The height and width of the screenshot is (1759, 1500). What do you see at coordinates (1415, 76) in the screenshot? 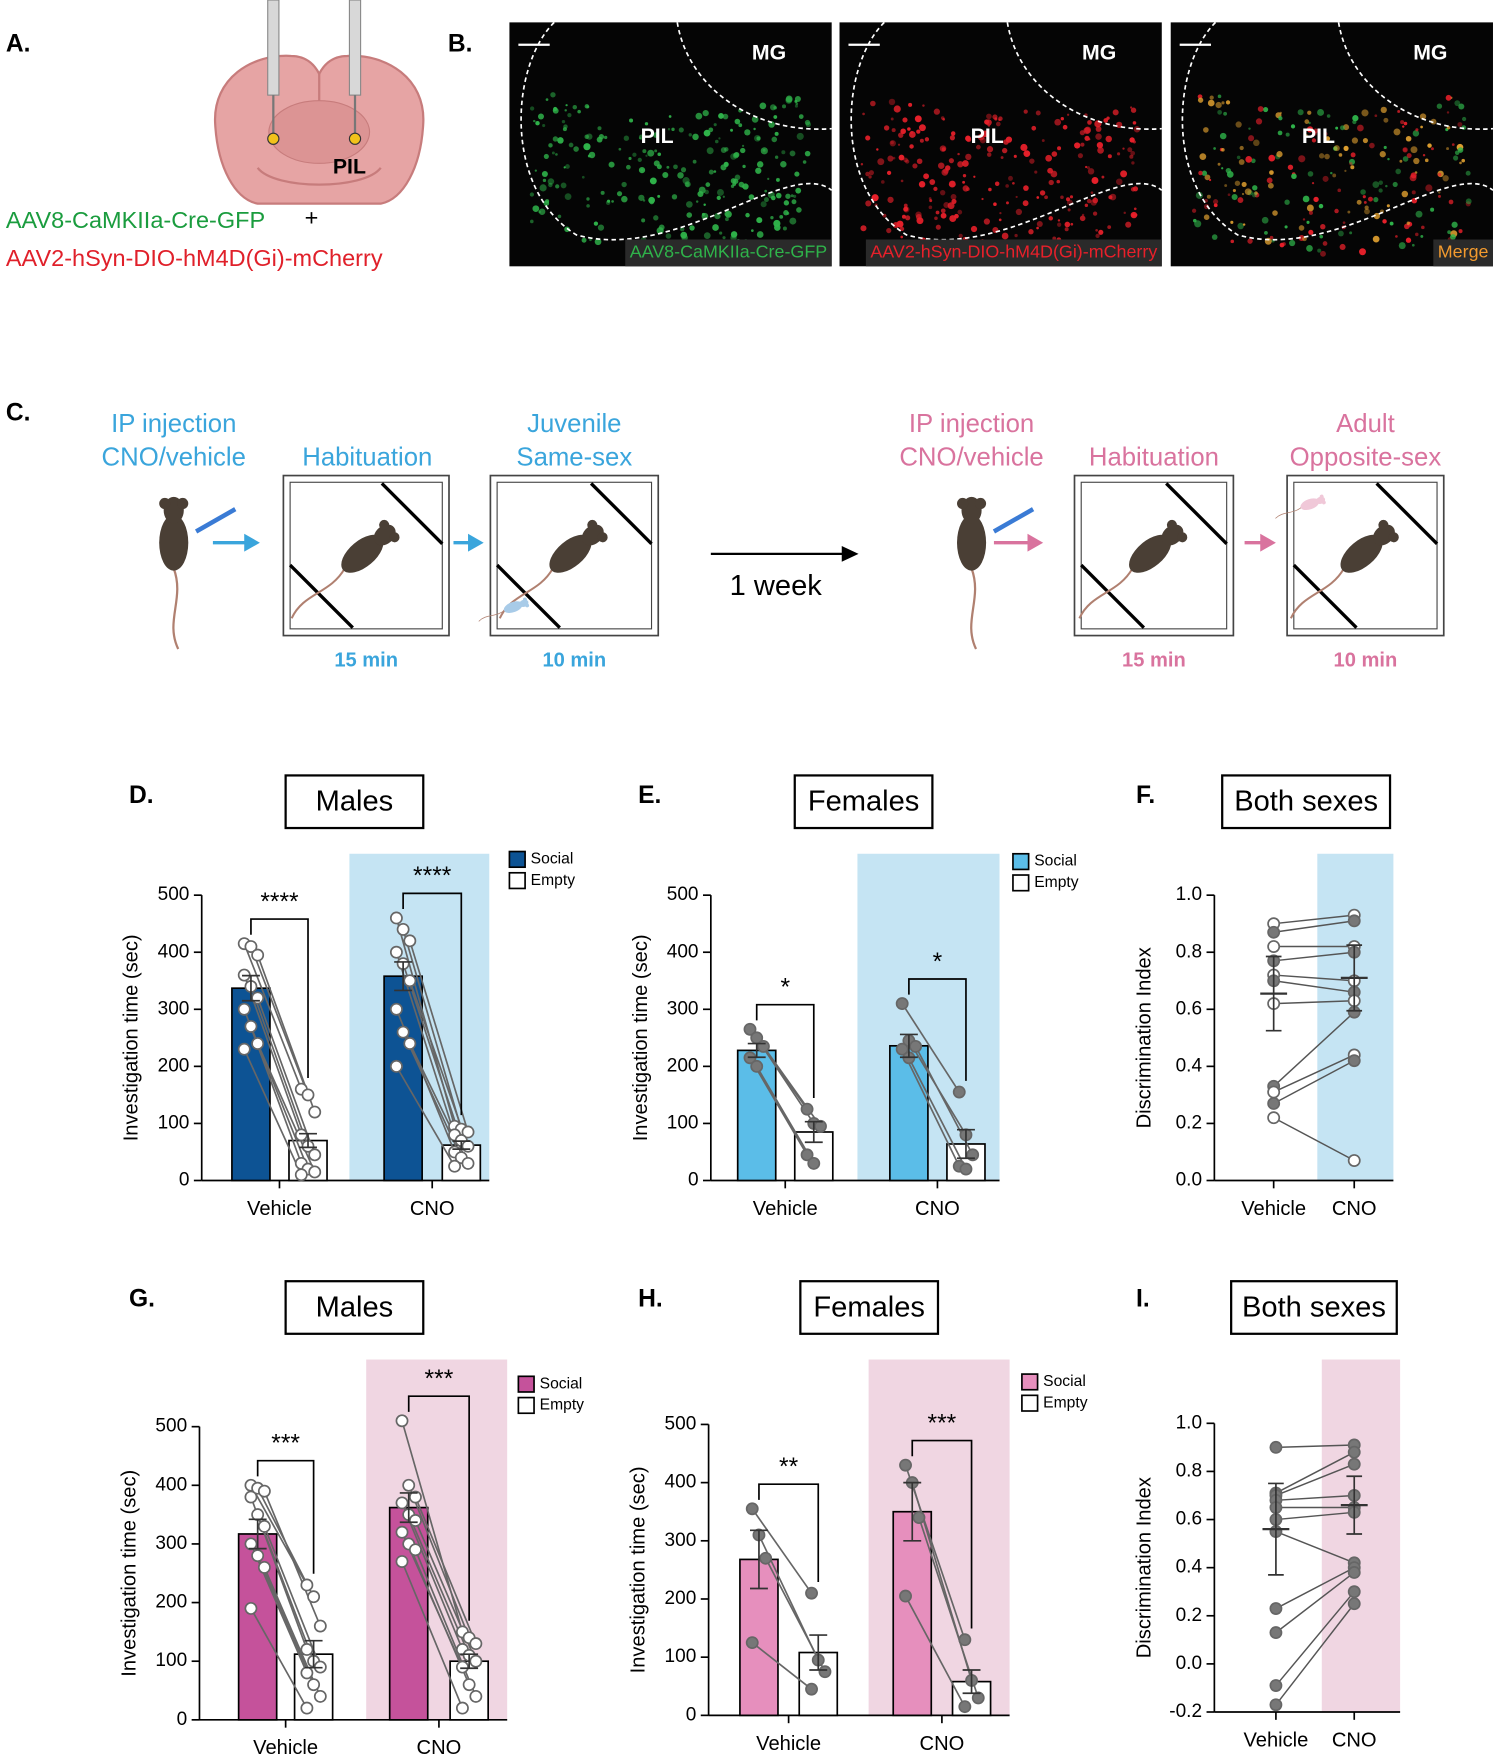
I see `boundary` at bounding box center [1415, 76].